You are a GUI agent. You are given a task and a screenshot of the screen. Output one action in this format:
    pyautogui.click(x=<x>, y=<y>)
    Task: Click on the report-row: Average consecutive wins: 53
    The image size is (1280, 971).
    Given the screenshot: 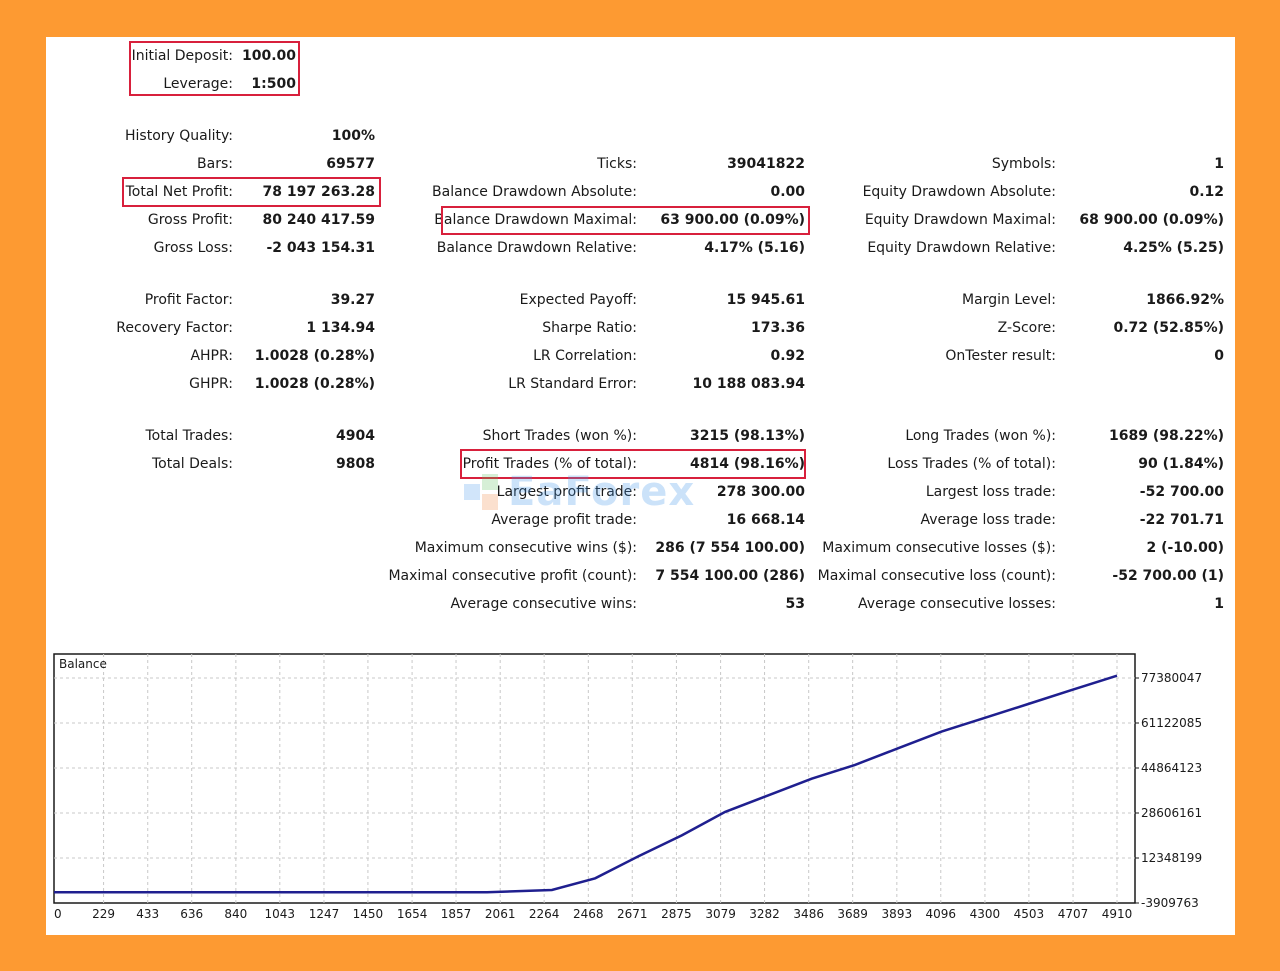 What is the action you would take?
    pyautogui.click(x=640, y=604)
    